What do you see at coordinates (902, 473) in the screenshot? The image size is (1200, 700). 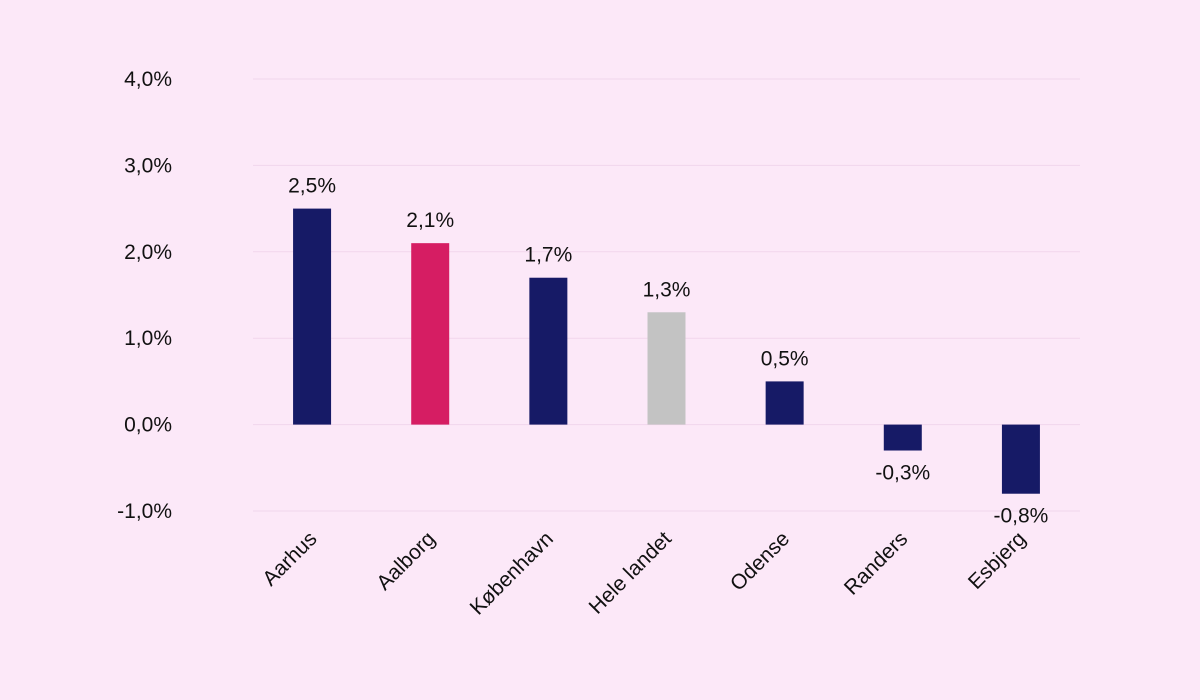 I see `data-label: -0,3%` at bounding box center [902, 473].